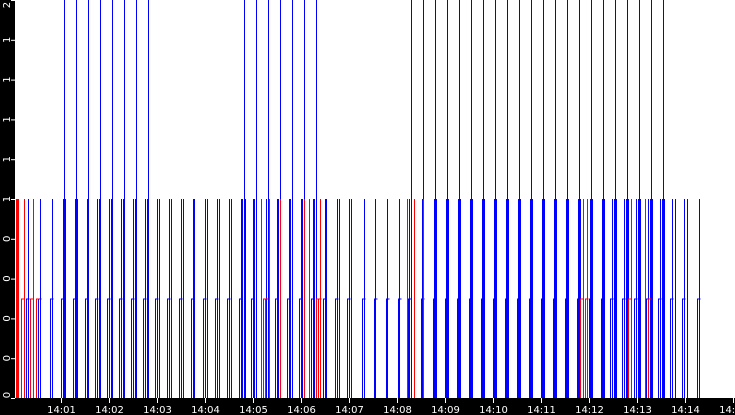 The height and width of the screenshot is (415, 735). I want to click on x-tick-label: 14:05, so click(253, 410).